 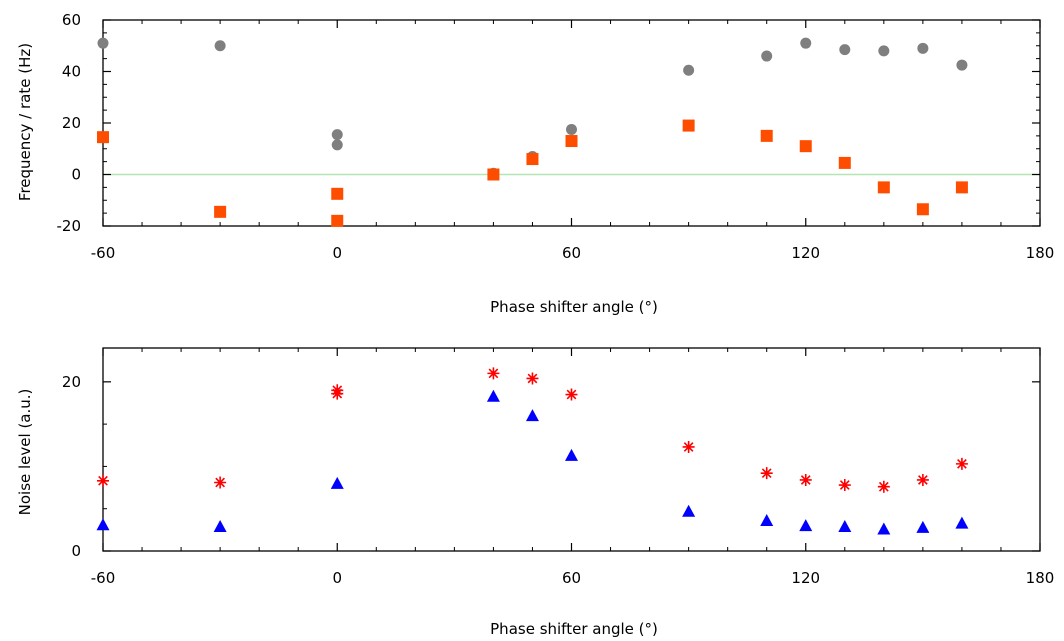 What do you see at coordinates (532, 173) in the screenshot?
I see `frequency-panel-series-square` at bounding box center [532, 173].